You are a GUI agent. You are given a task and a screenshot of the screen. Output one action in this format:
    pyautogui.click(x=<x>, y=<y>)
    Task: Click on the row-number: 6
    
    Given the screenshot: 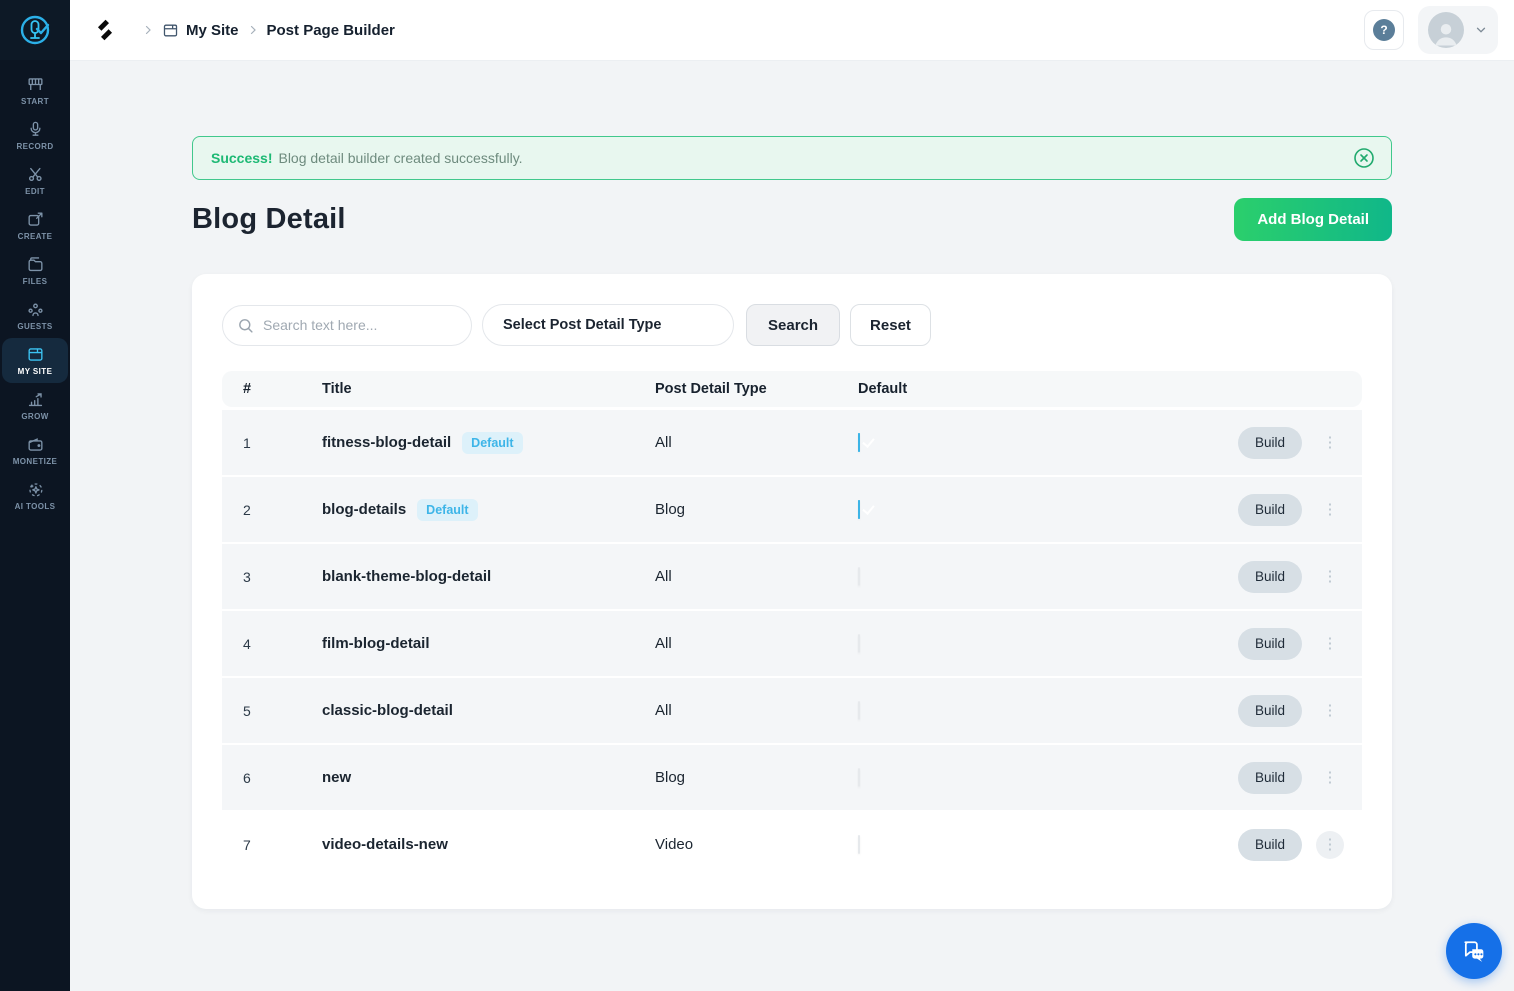 What is the action you would take?
    pyautogui.click(x=247, y=777)
    